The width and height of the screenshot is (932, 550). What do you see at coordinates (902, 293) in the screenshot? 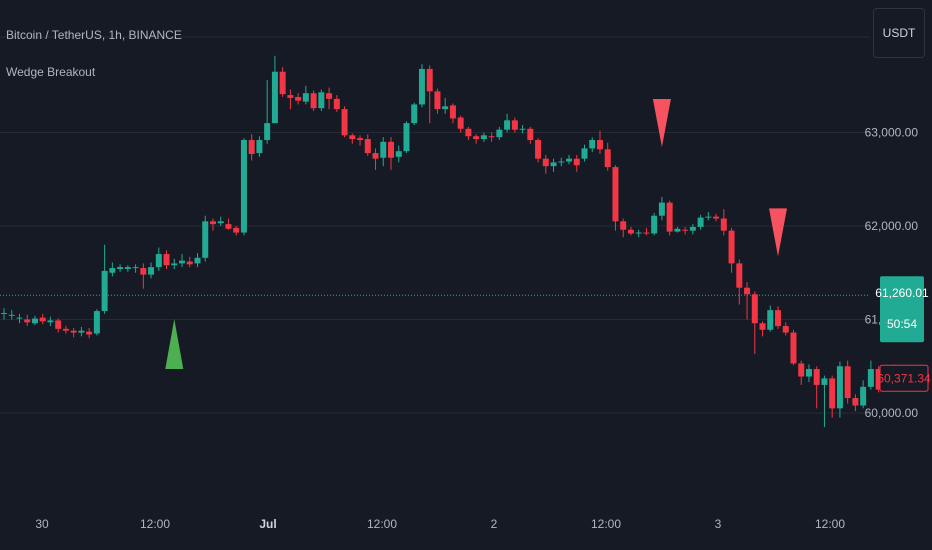
I see `current-price-label: 61,260.01` at bounding box center [902, 293].